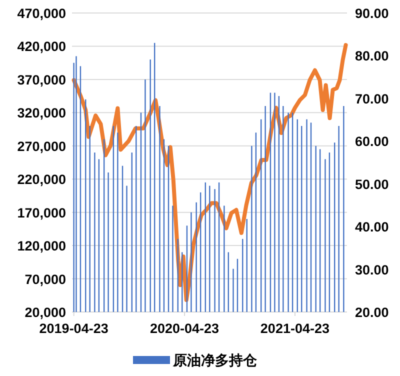  I want to click on y2-tick-label: 30.00, so click(372, 270).